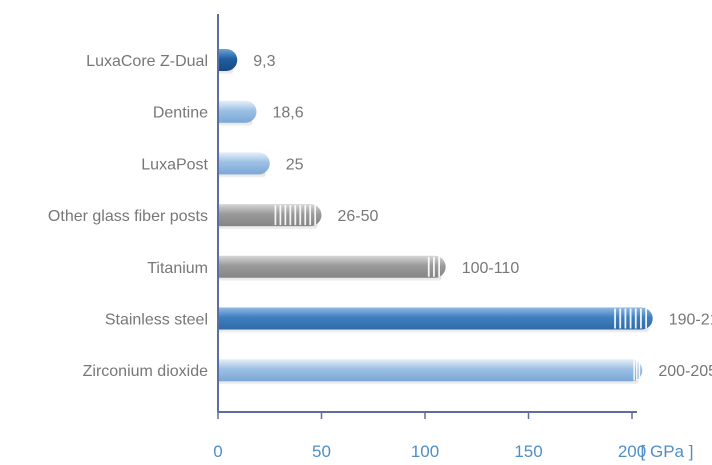  Describe the element at coordinates (180, 113) in the screenshot. I see `category-label: Dentine` at that location.